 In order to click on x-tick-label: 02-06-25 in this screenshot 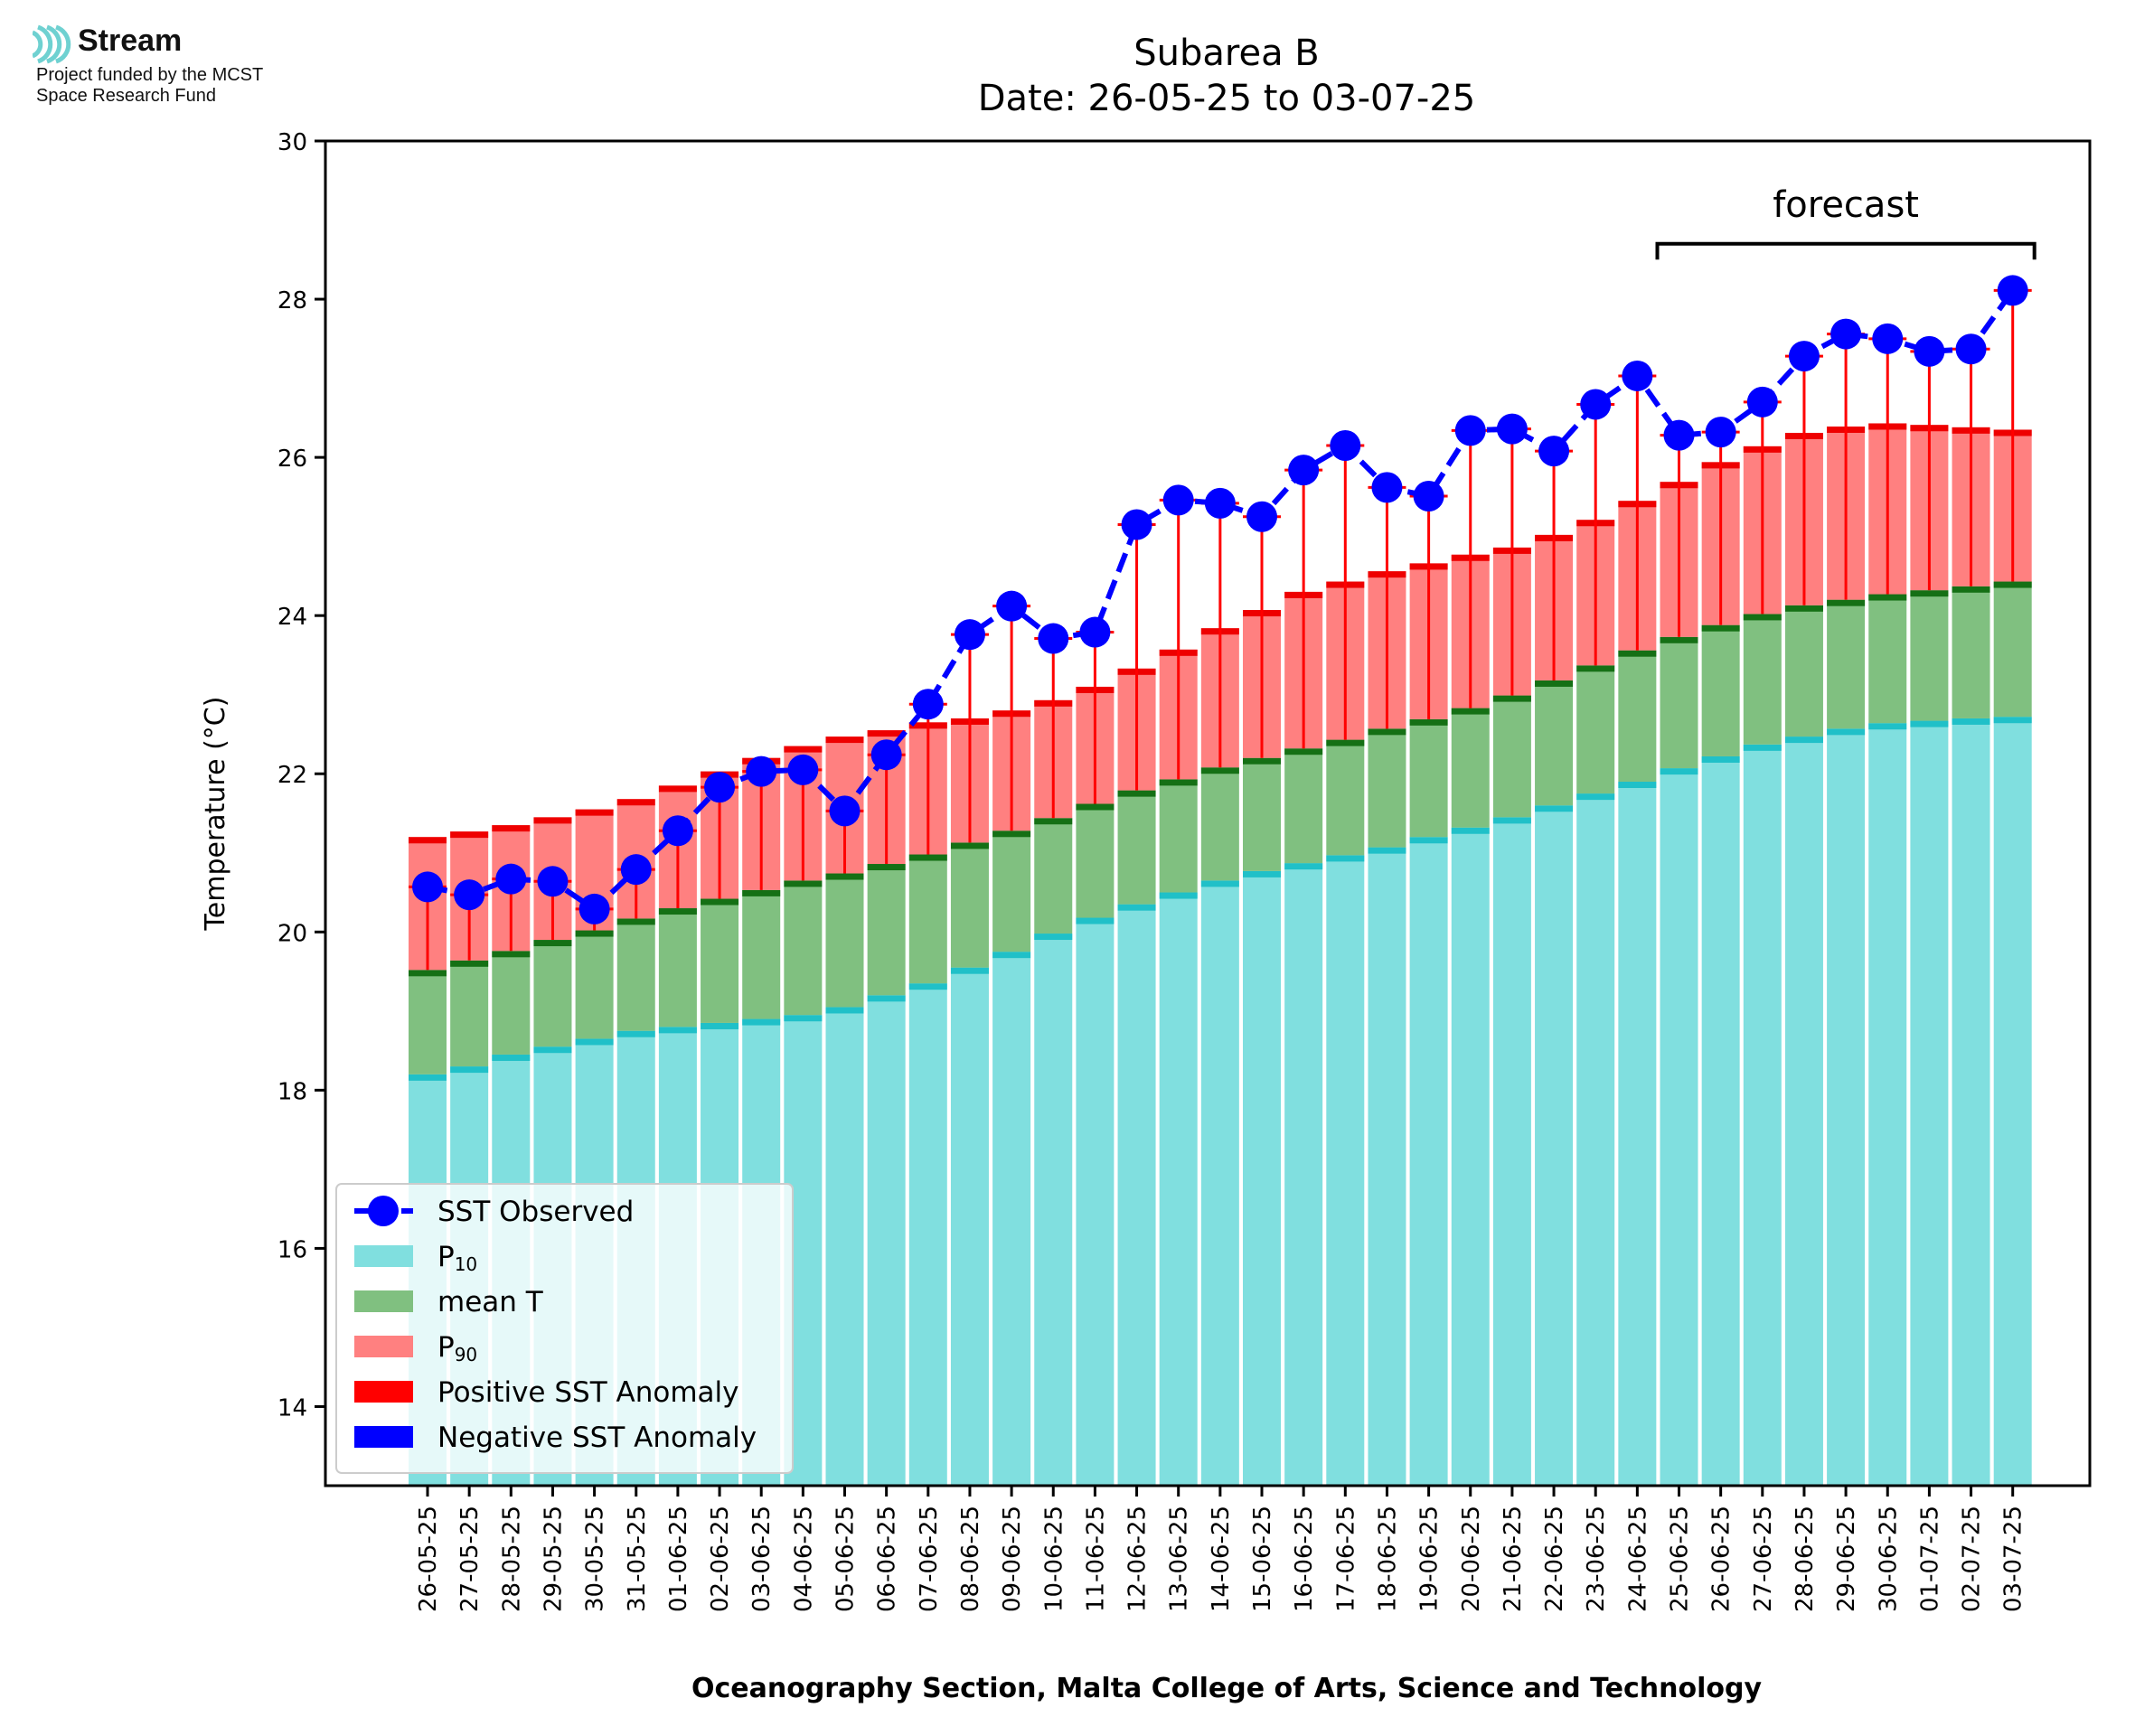, I will do `click(720, 1559)`.